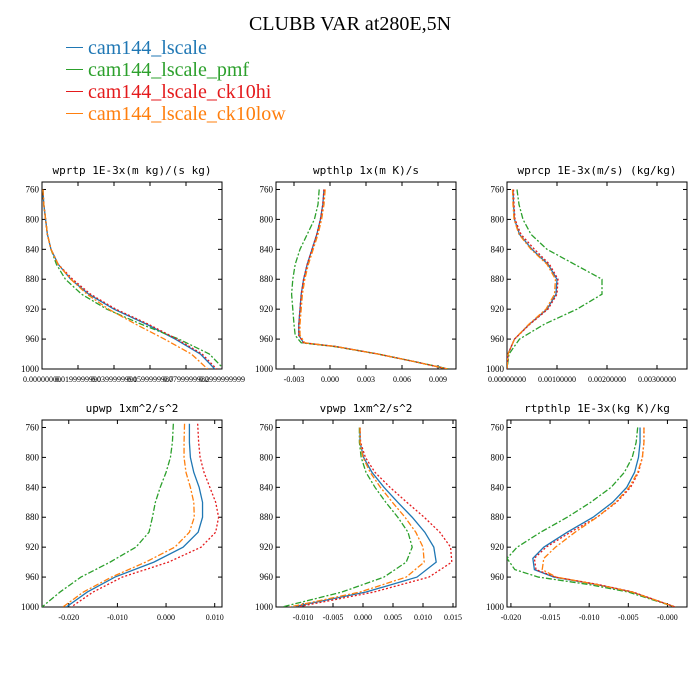  What do you see at coordinates (550, 617) in the screenshot?
I see `x-tick-label: -0.015` at bounding box center [550, 617].